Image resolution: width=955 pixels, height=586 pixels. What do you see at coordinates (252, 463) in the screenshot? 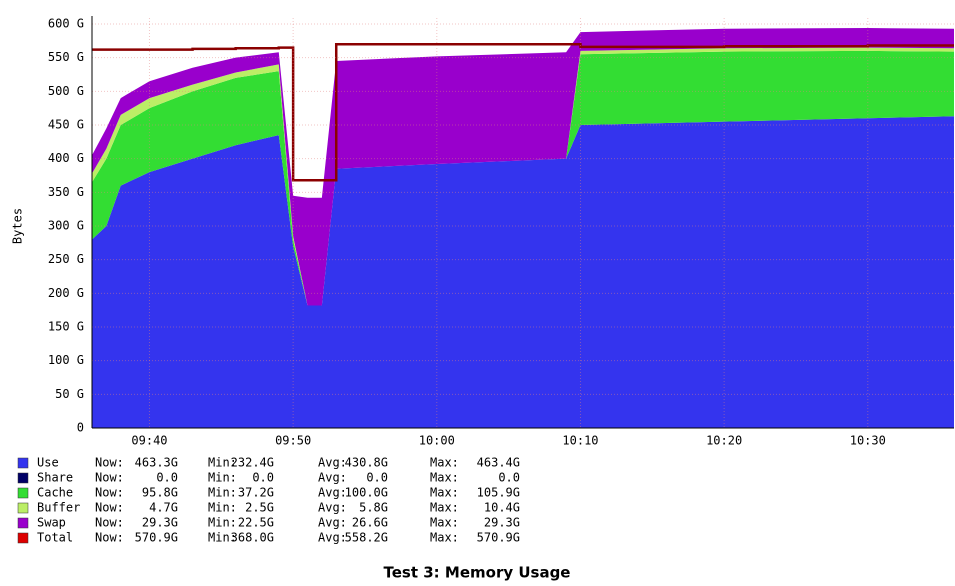
I see `stat-value: 232.4G` at bounding box center [252, 463].